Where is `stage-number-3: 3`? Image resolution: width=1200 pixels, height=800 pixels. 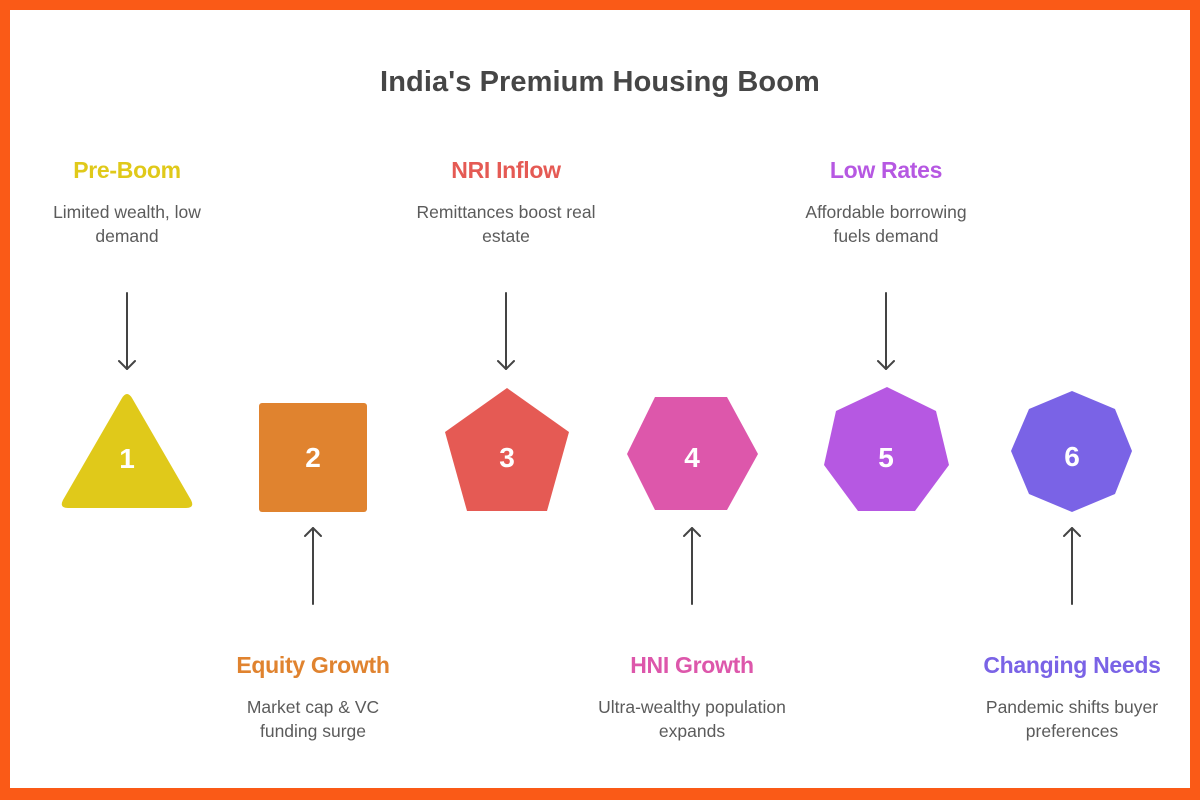 stage-number-3: 3 is located at coordinates (507, 457).